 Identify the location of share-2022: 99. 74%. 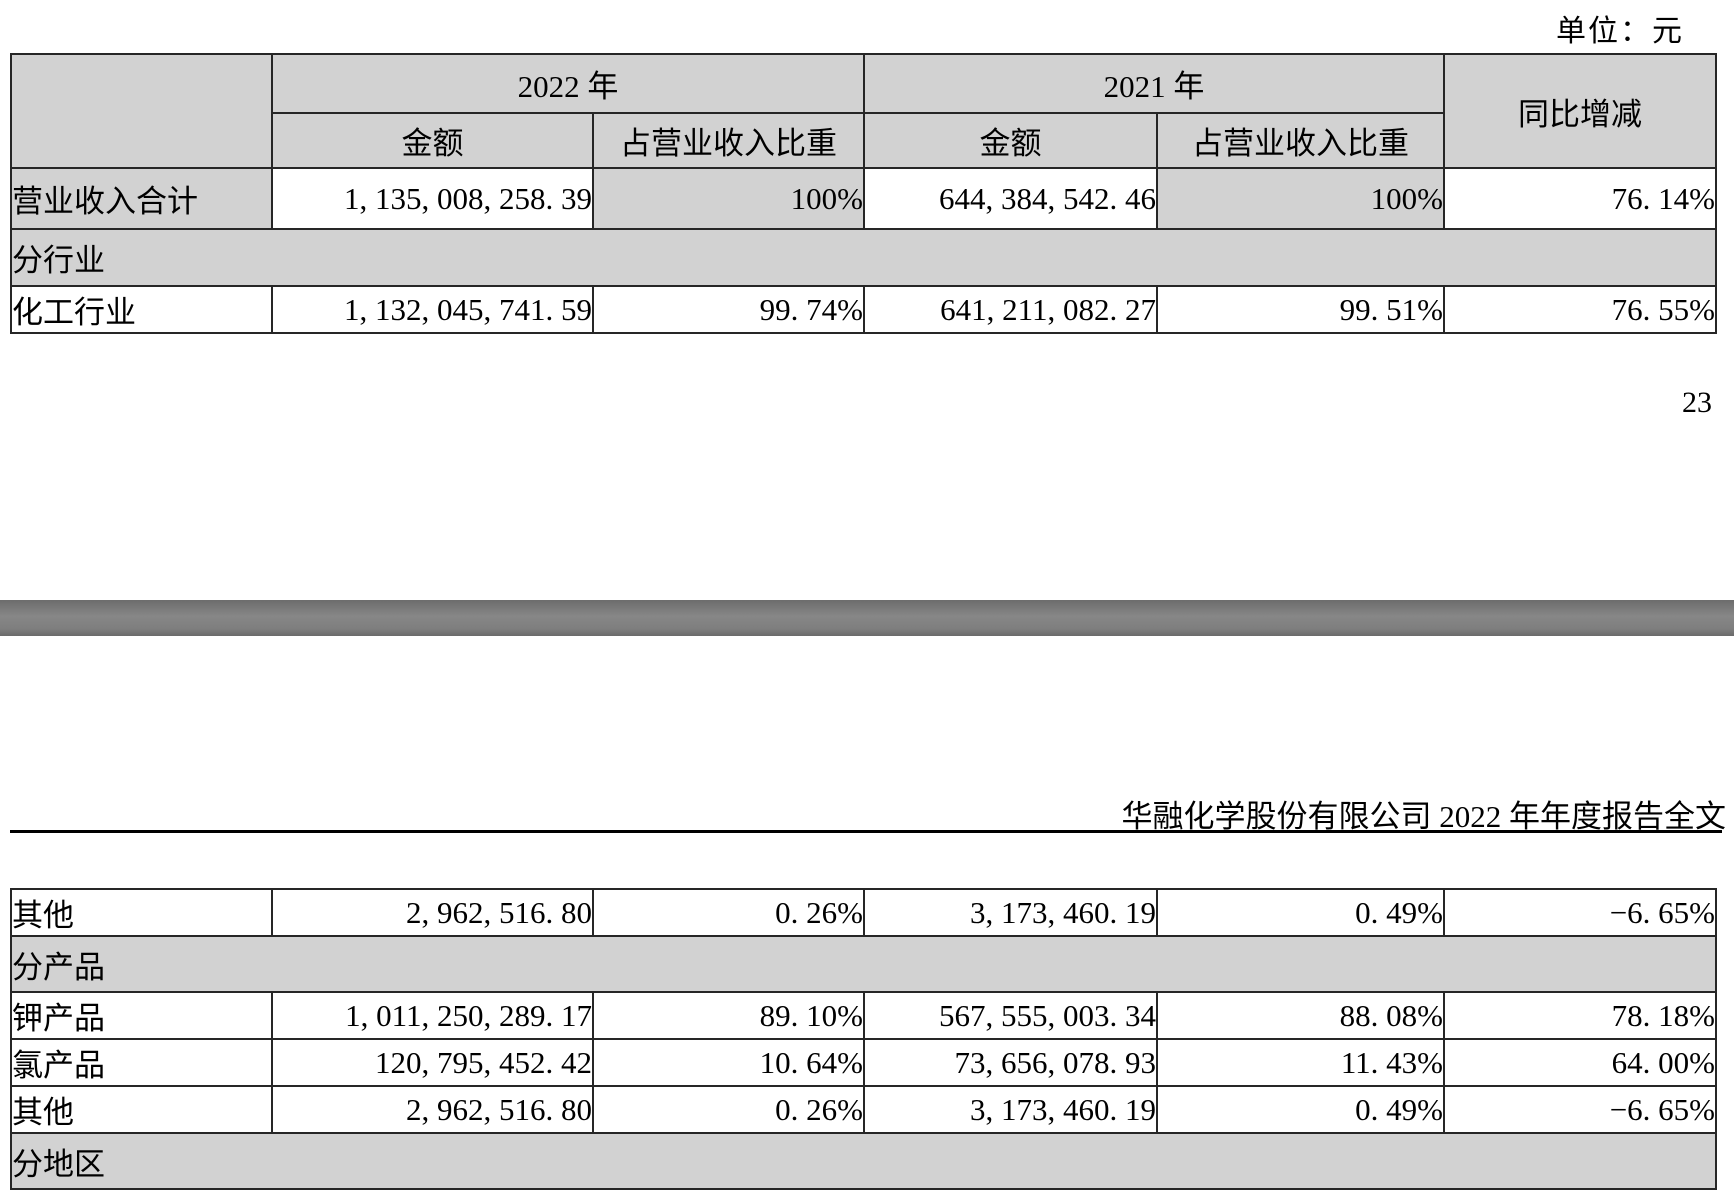
(728, 309).